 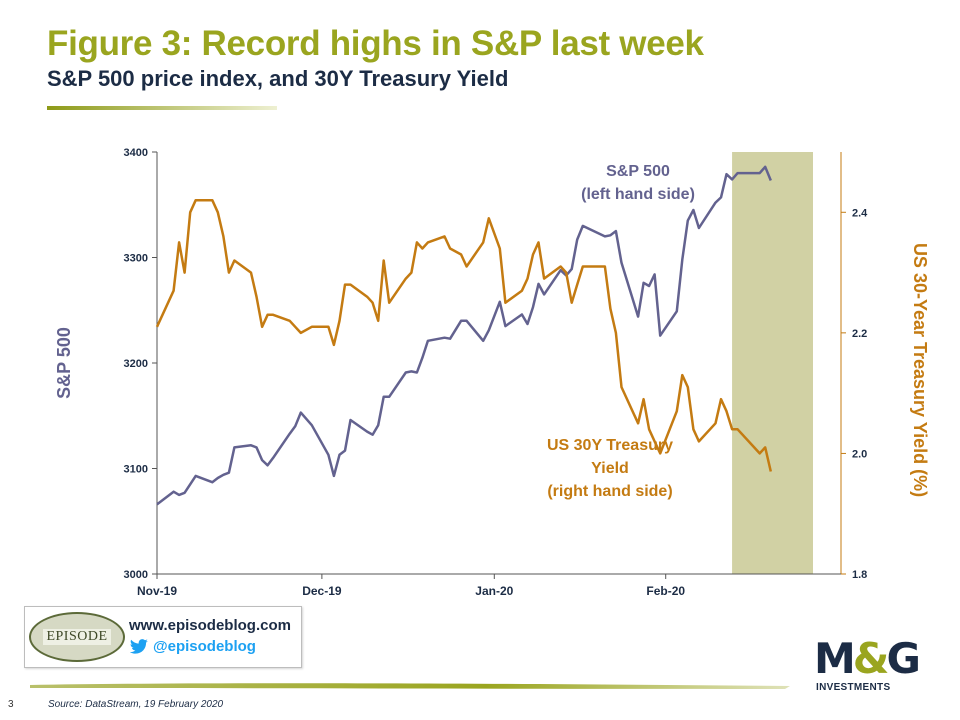 What do you see at coordinates (136, 364) in the screenshot?
I see `left-y-tick-label: 3200` at bounding box center [136, 364].